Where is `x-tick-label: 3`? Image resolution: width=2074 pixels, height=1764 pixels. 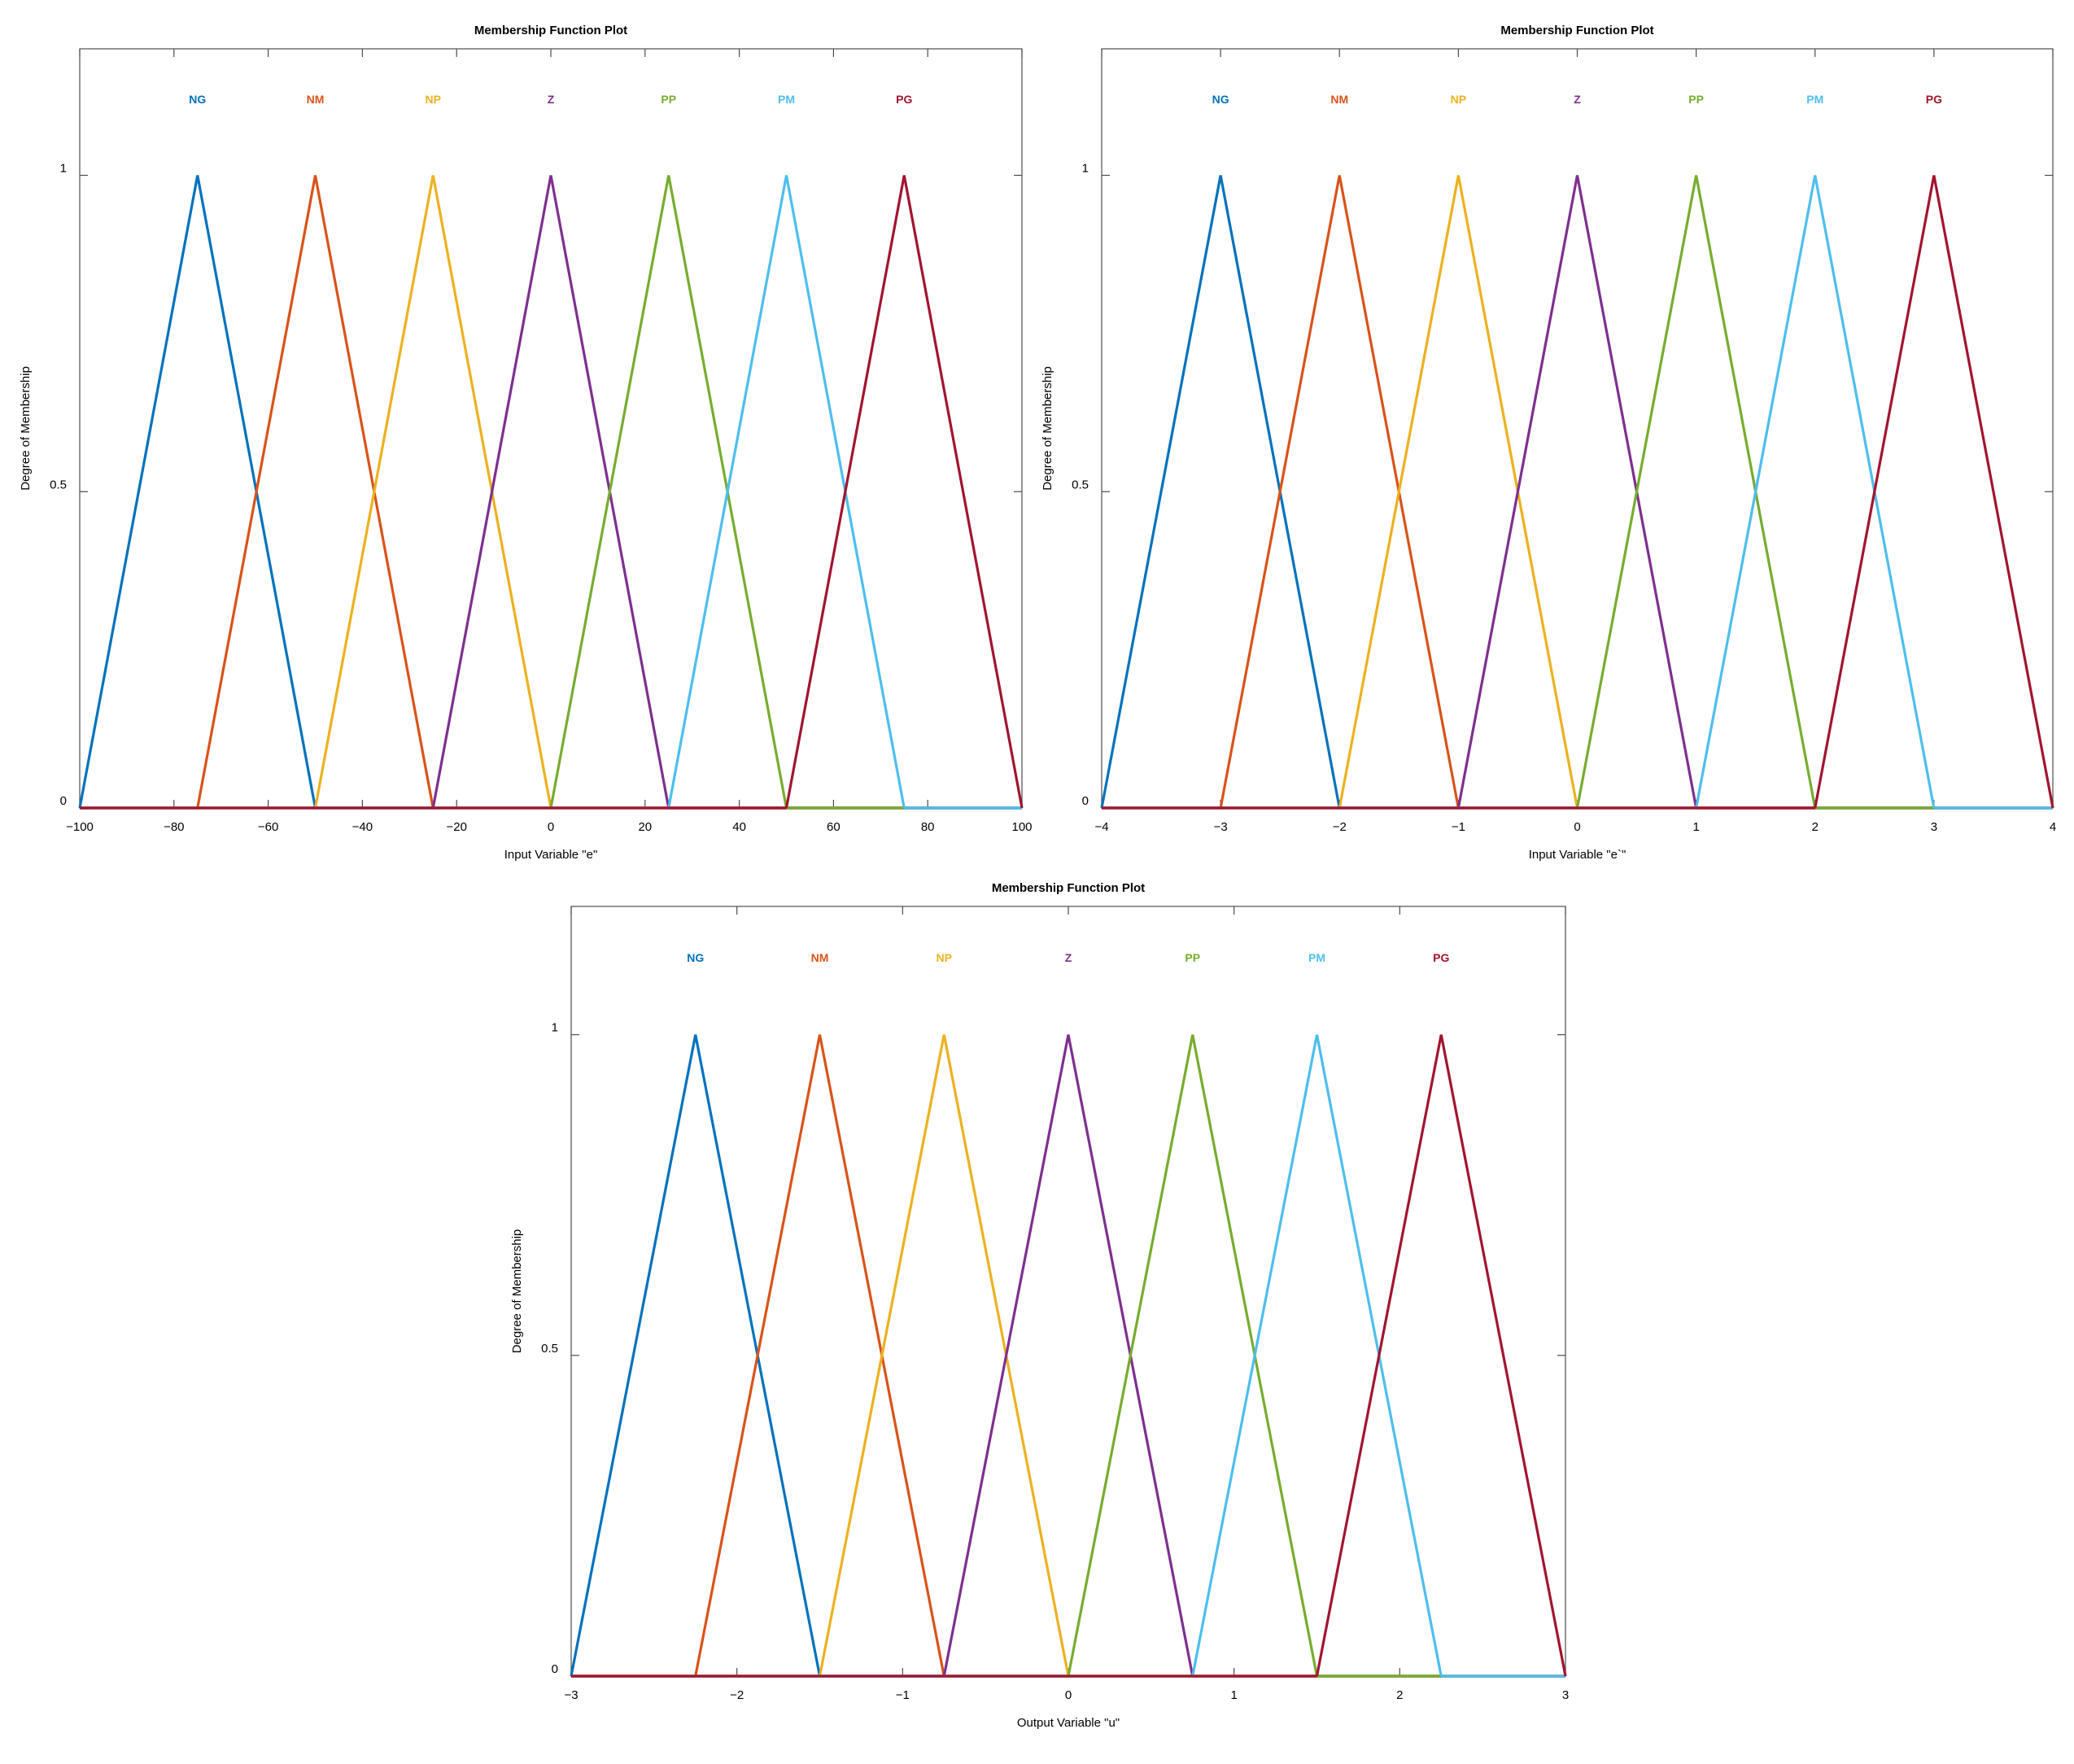 x-tick-label: 3 is located at coordinates (1565, 1695).